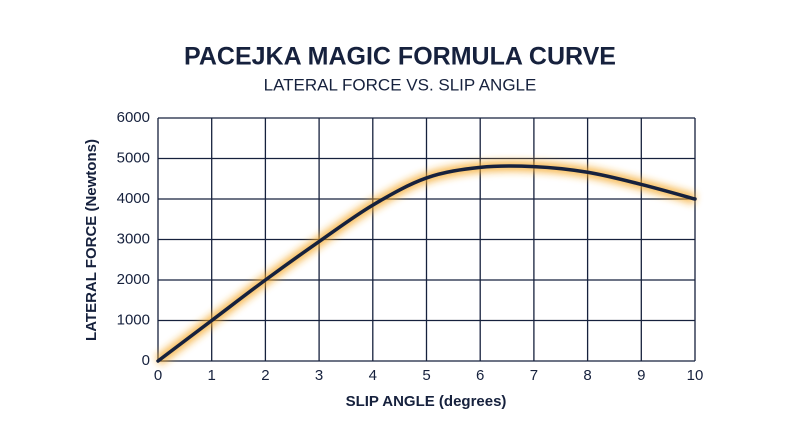 The width and height of the screenshot is (800, 447). I want to click on y-tick-label: 0, so click(146, 360).